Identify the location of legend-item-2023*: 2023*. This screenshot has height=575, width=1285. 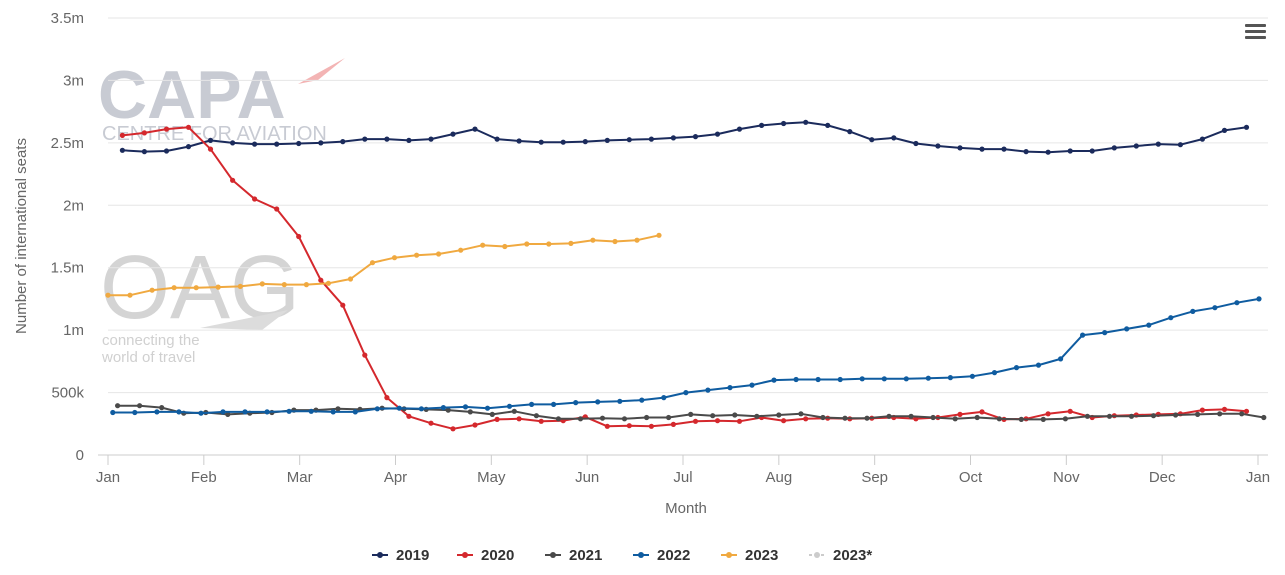
(840, 555).